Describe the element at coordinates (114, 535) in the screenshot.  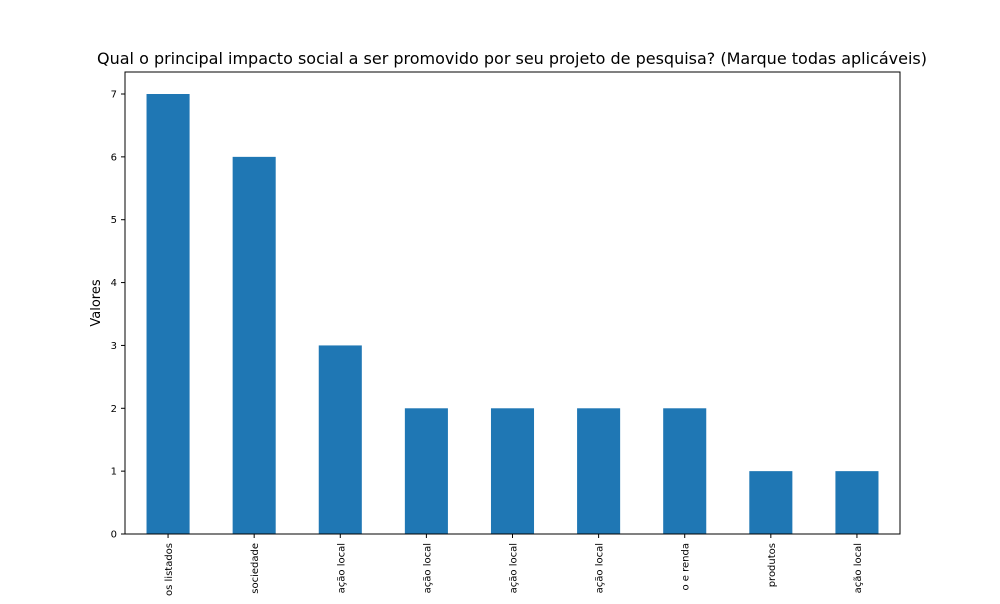
I see `y-tick-label: 0` at that location.